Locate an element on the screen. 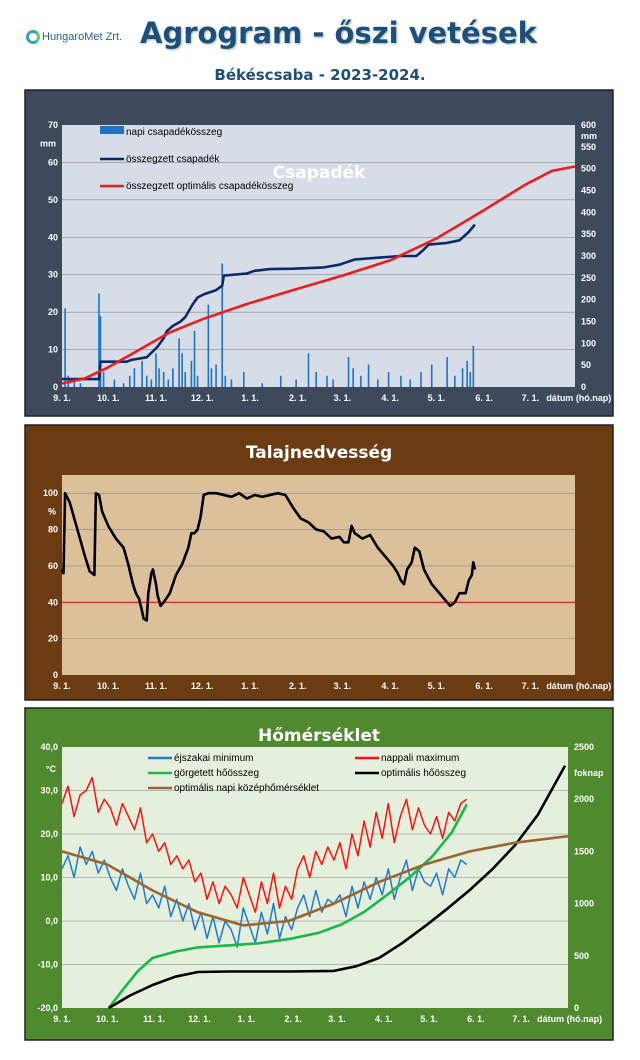 The height and width of the screenshot is (1060, 640). y-tick-label: 50 is located at coordinates (53, 200).